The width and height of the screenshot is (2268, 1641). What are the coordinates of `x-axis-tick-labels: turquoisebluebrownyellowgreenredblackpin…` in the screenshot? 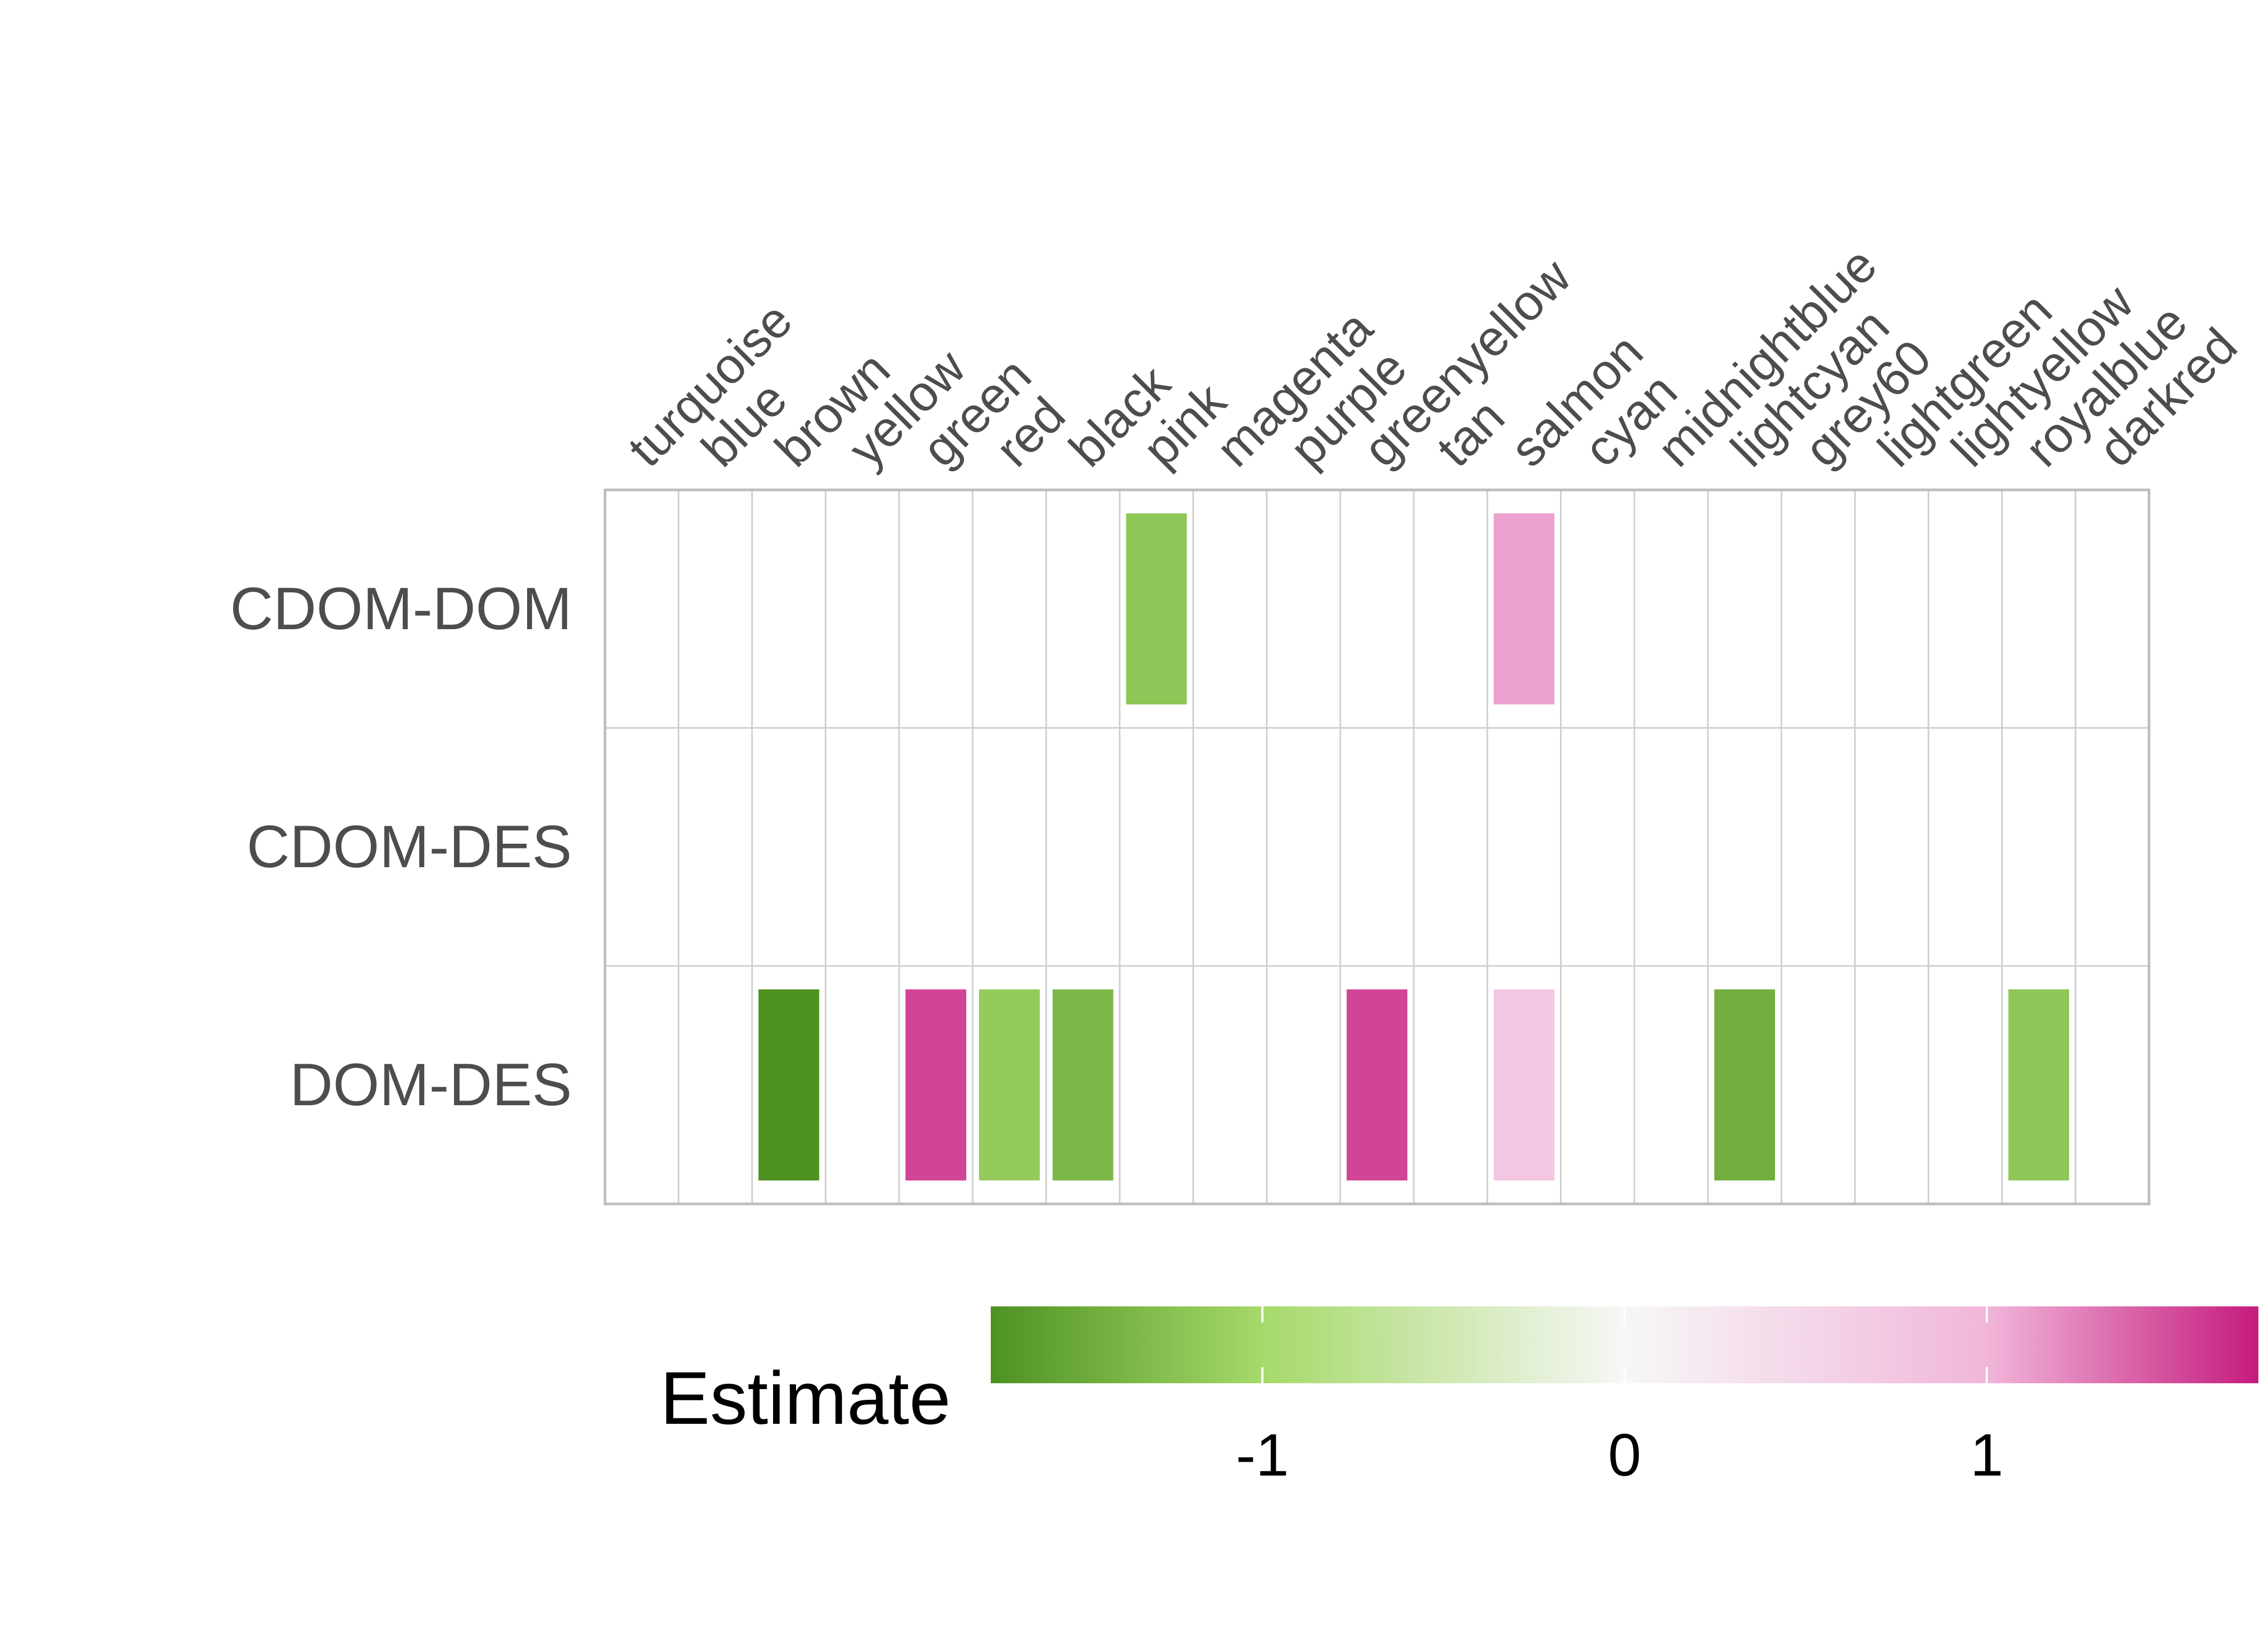 It's located at (1433, 356).